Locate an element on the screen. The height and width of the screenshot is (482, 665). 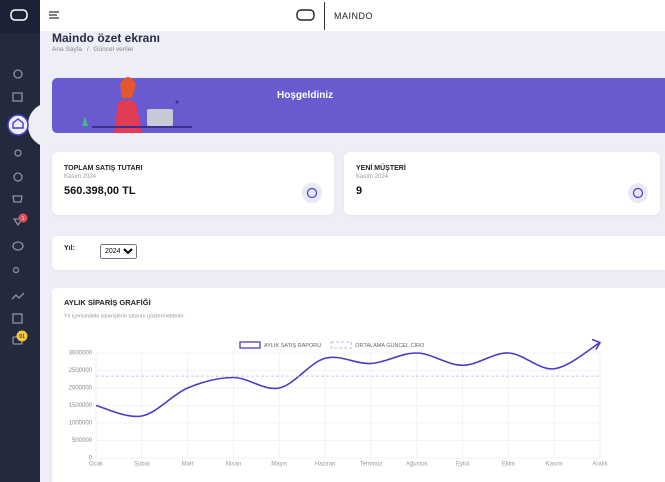
sales-line is located at coordinates (348, 379).